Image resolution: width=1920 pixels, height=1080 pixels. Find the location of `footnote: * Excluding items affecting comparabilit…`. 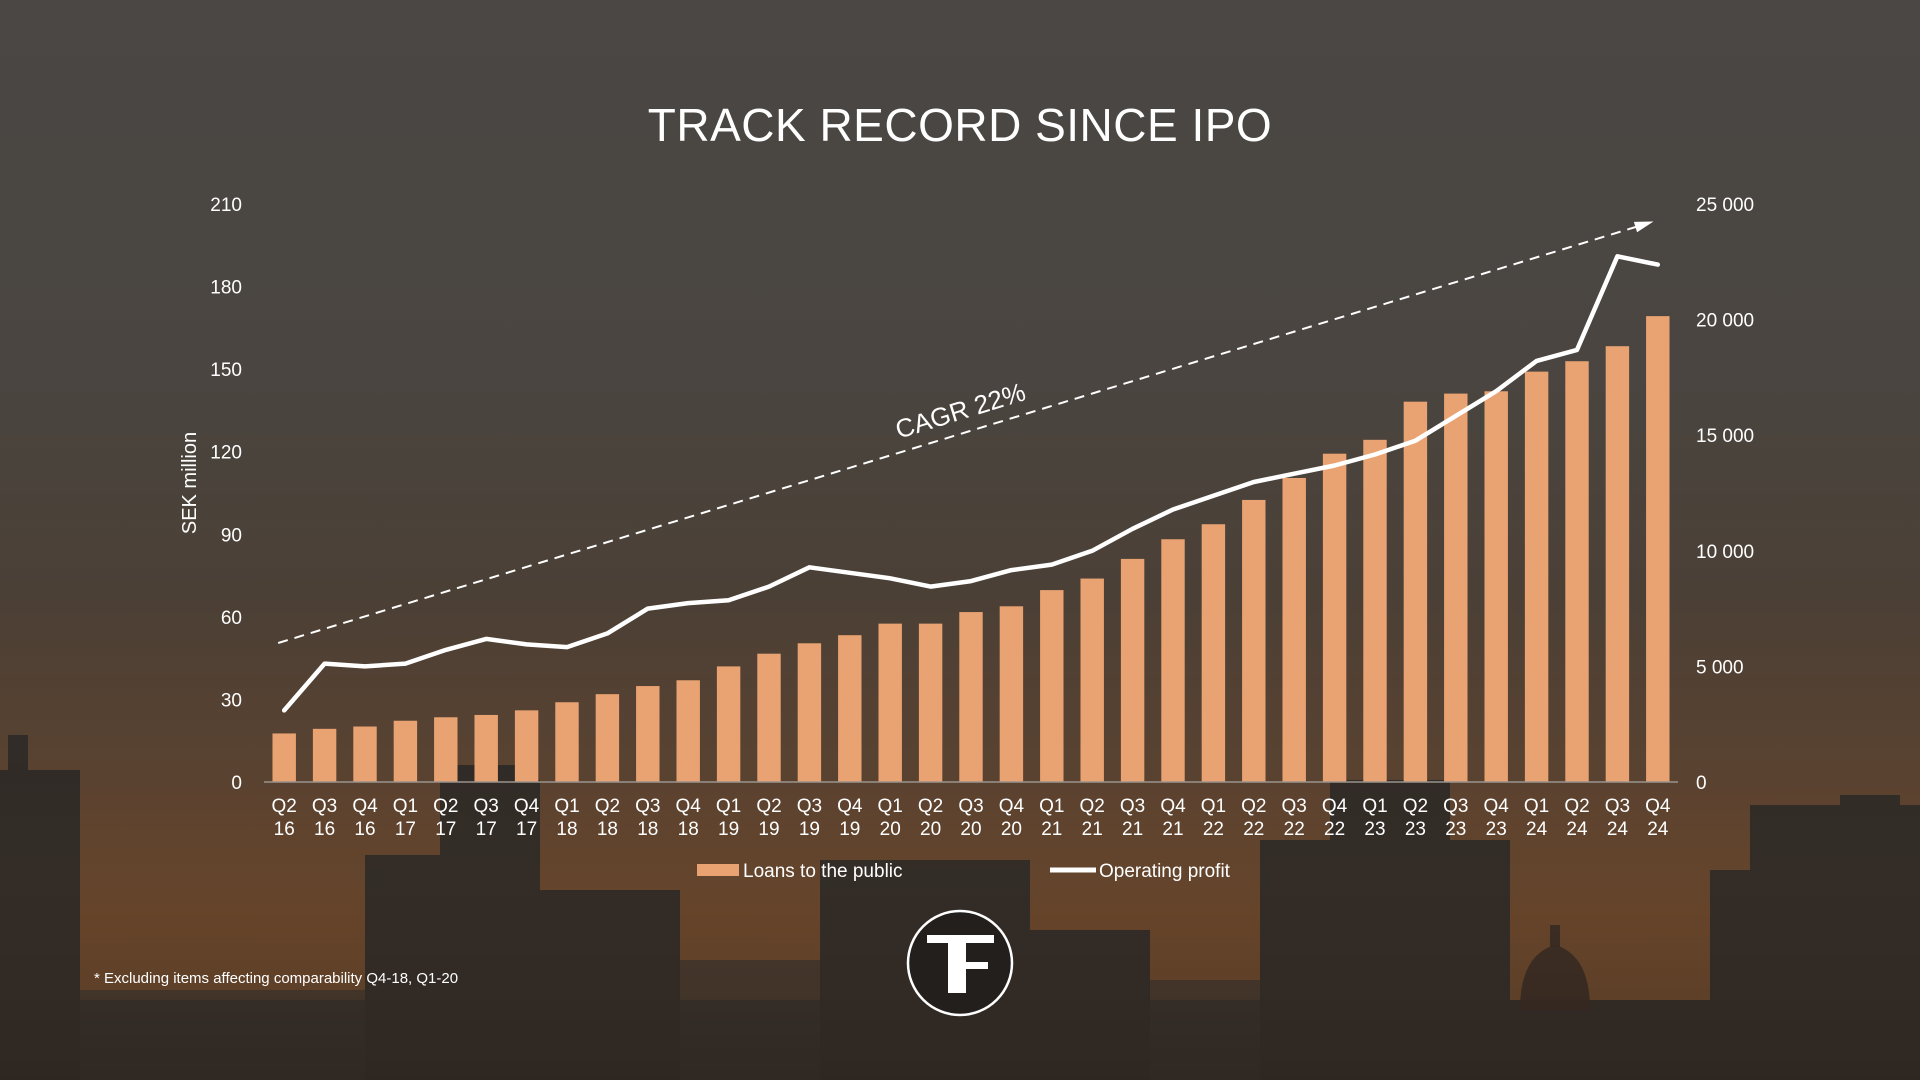

footnote: * Excluding items affecting comparabilit… is located at coordinates (276, 978).